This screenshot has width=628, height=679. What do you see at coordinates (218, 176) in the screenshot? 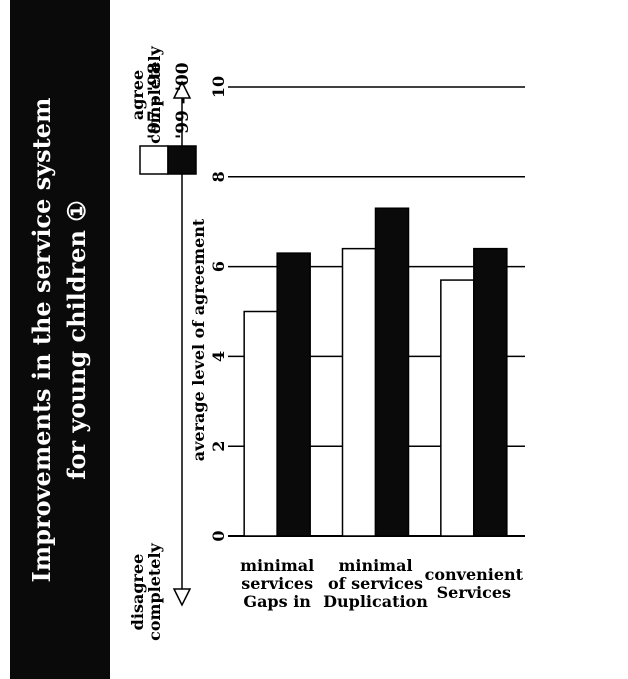
I see `tick-label-8: 8` at bounding box center [218, 176].